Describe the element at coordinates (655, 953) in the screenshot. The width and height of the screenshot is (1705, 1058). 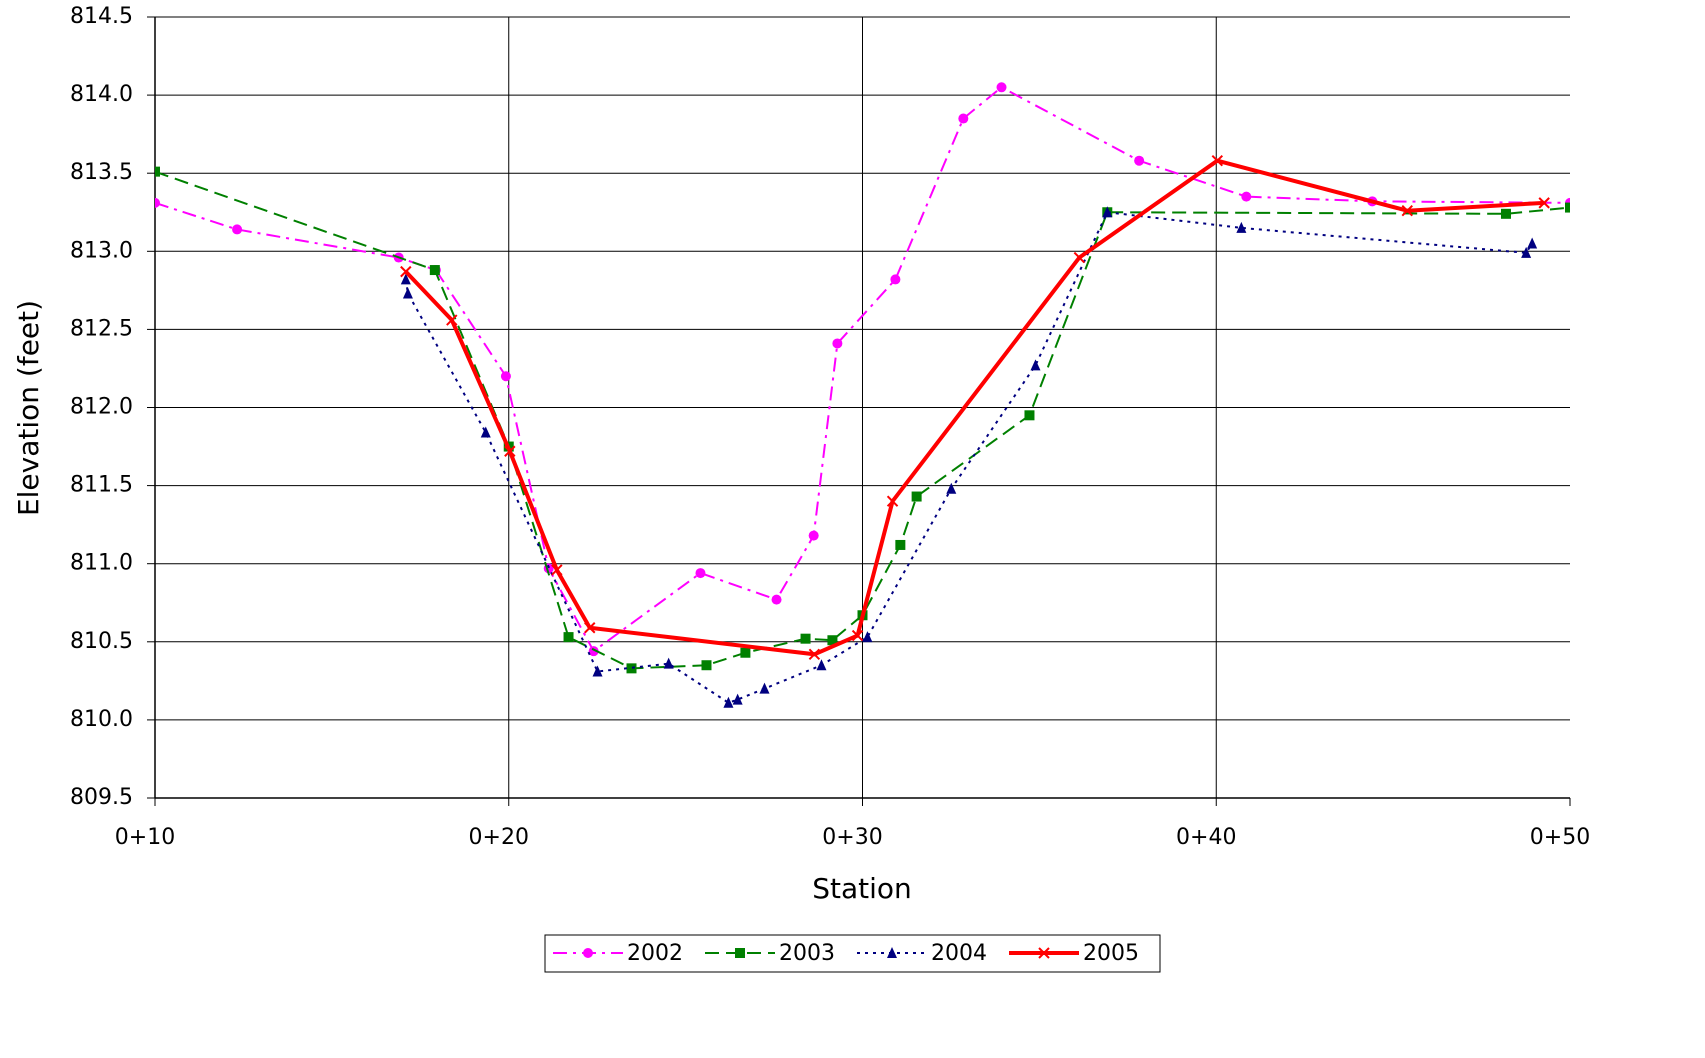
I see `legend-label: 2002` at that location.